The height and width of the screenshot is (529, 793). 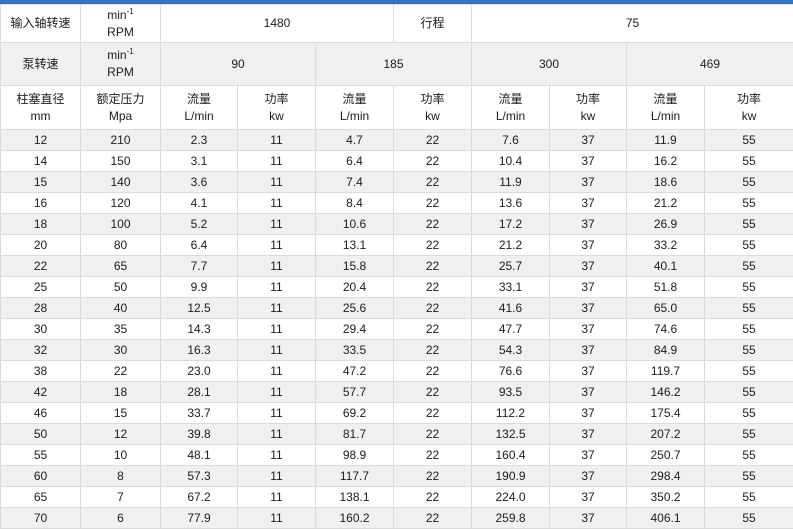 I want to click on col-header-flow-unit: L/min, so click(x=198, y=116).